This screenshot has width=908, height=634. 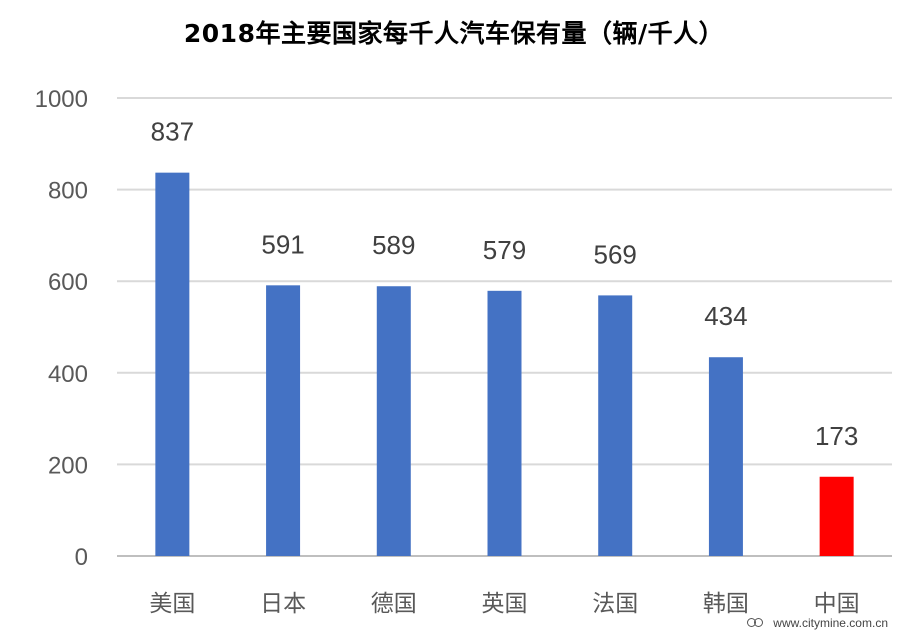 I want to click on category-label: 日本, so click(x=283, y=604).